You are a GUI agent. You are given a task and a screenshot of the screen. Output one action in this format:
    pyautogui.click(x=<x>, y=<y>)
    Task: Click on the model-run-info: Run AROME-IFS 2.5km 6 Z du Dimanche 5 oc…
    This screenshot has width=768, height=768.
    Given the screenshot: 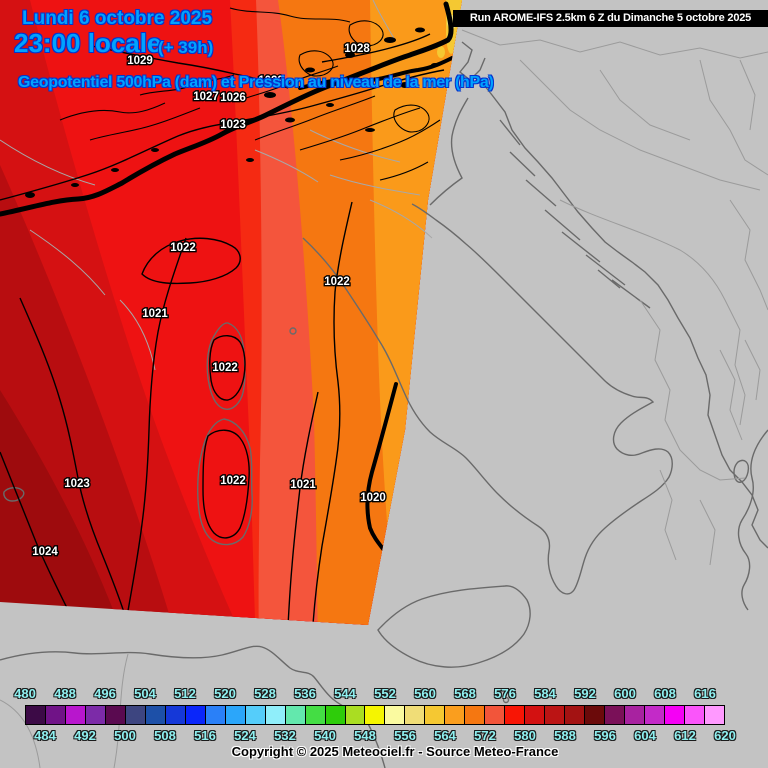 What is the action you would take?
    pyautogui.click(x=610, y=18)
    